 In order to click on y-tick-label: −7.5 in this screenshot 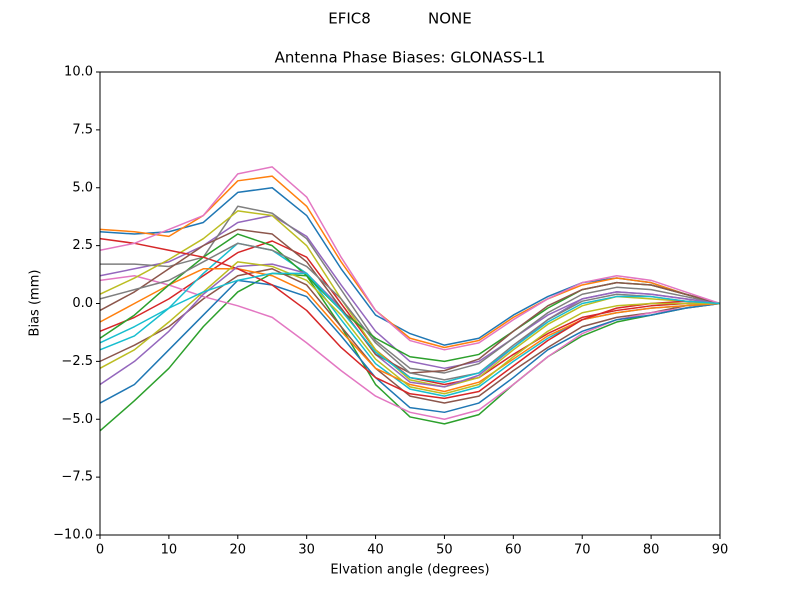, I will do `click(77, 477)`.